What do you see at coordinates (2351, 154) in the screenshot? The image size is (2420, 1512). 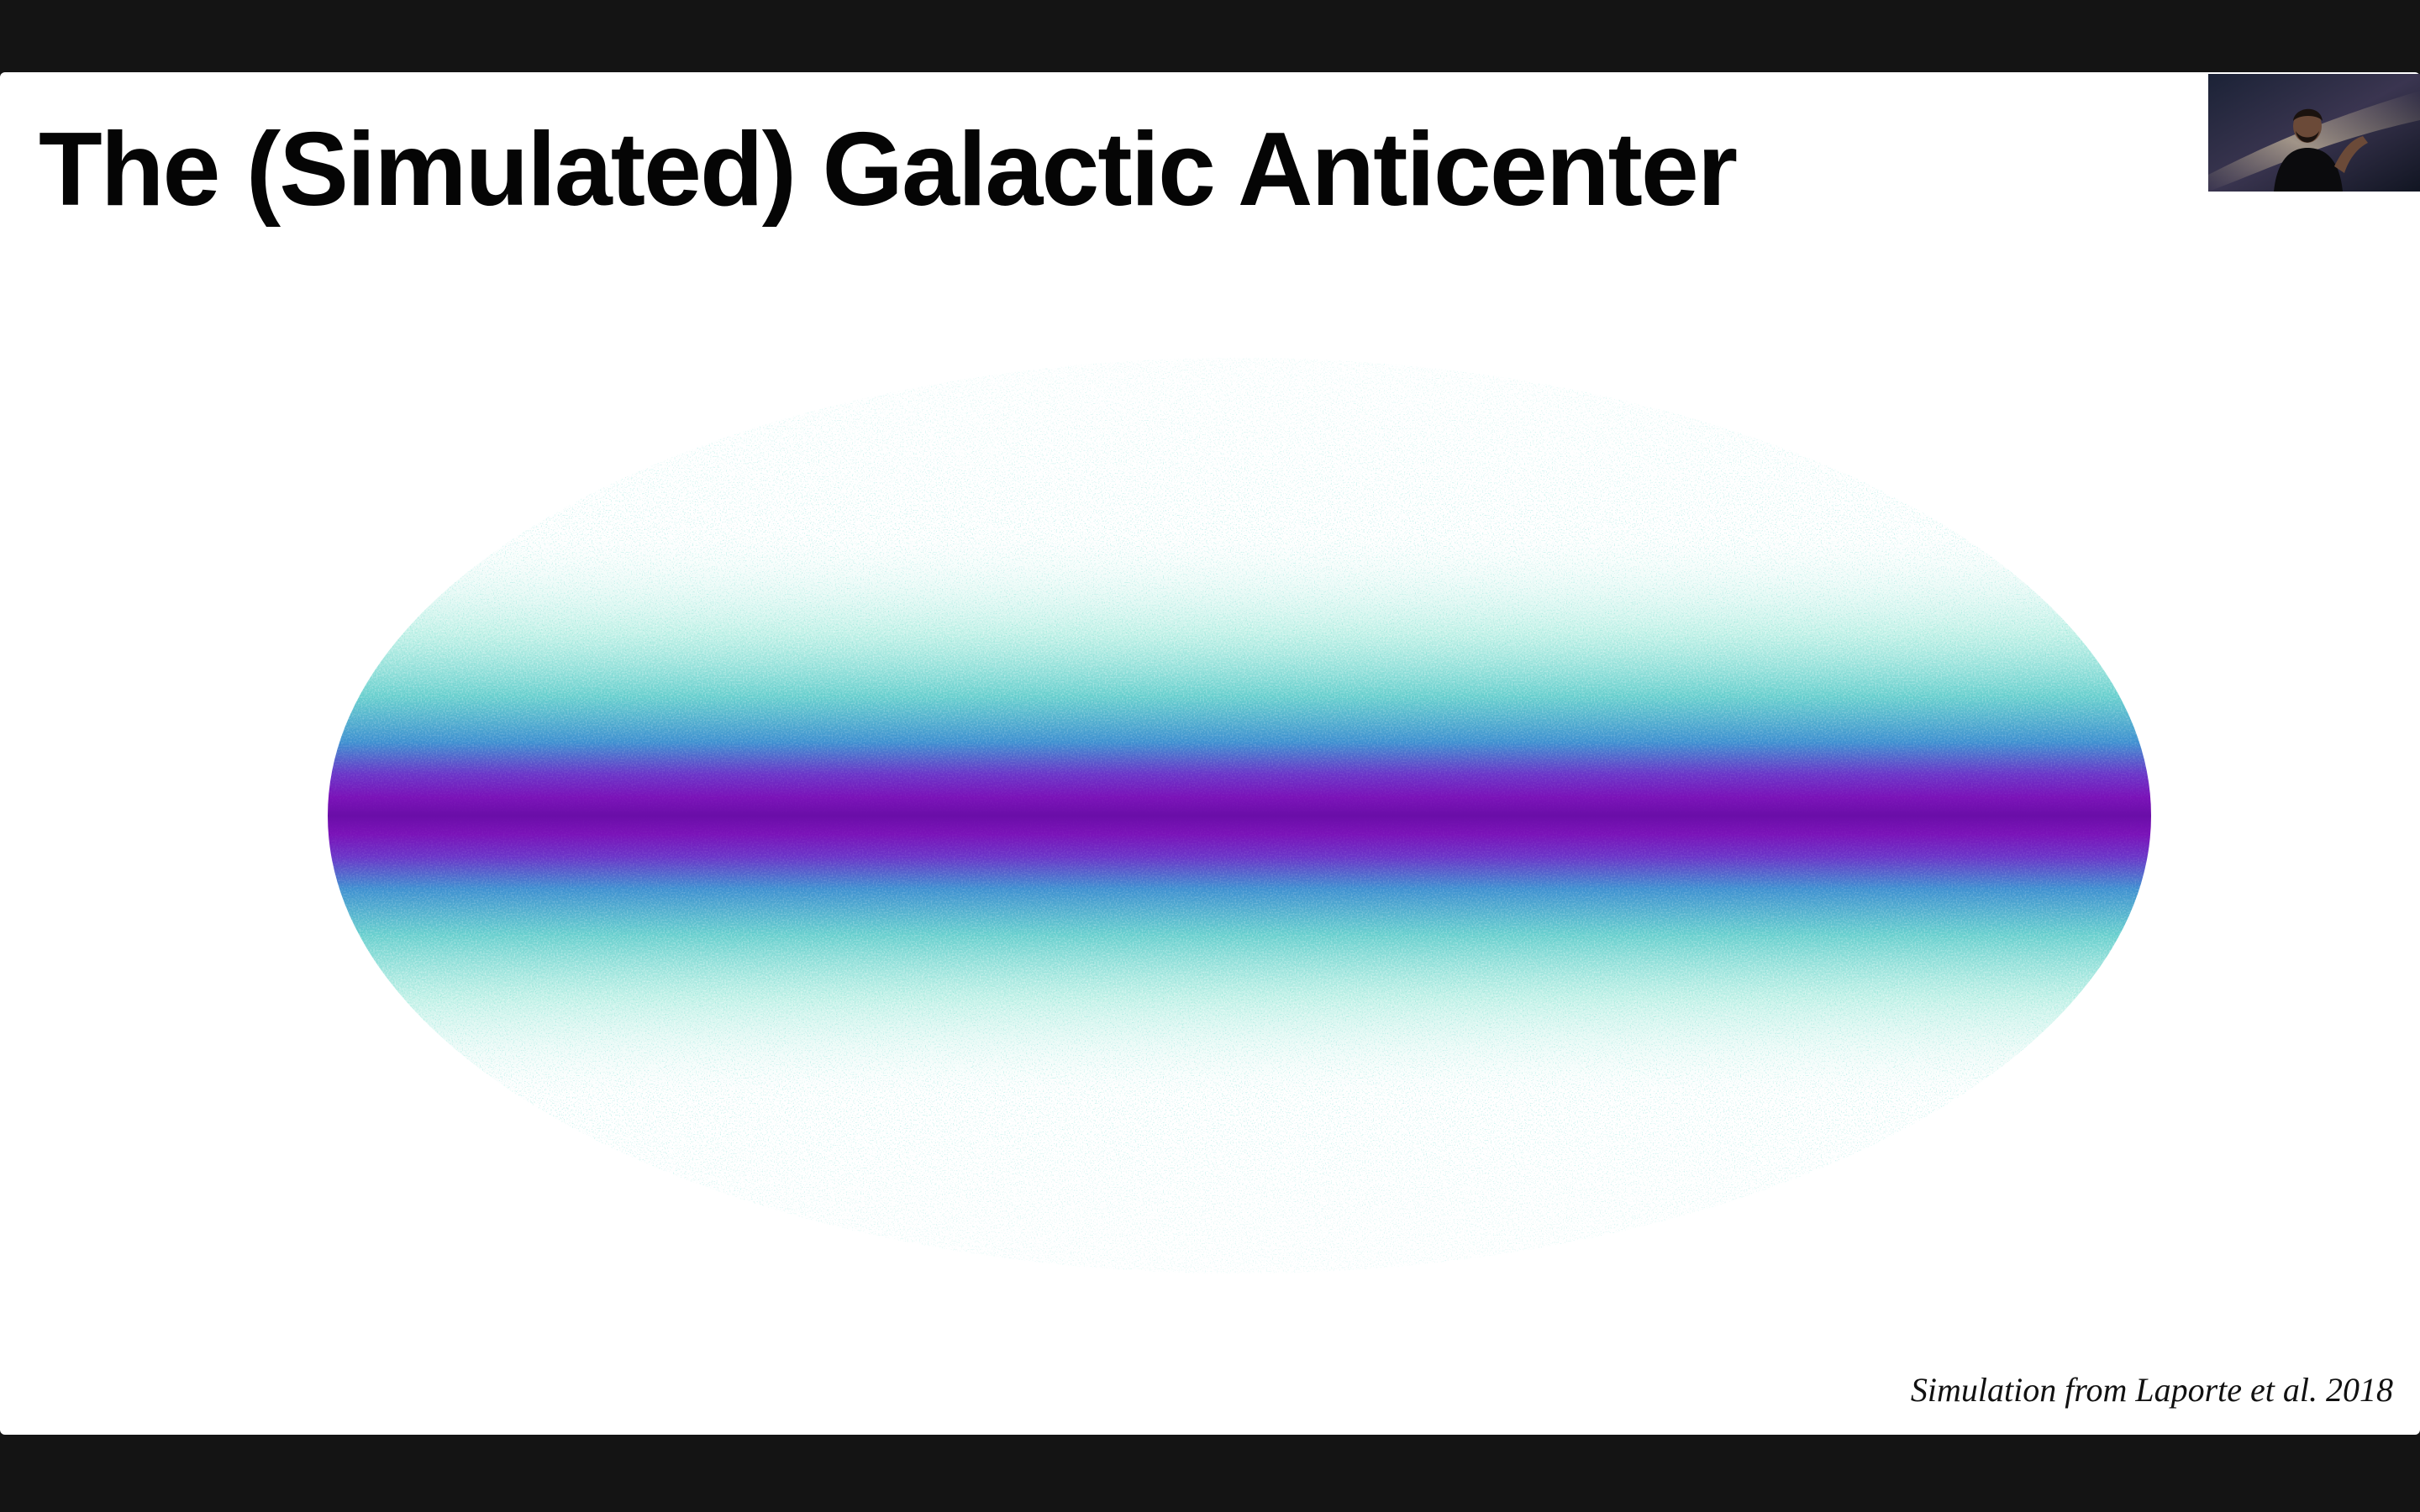 I see `speaker-arm` at bounding box center [2351, 154].